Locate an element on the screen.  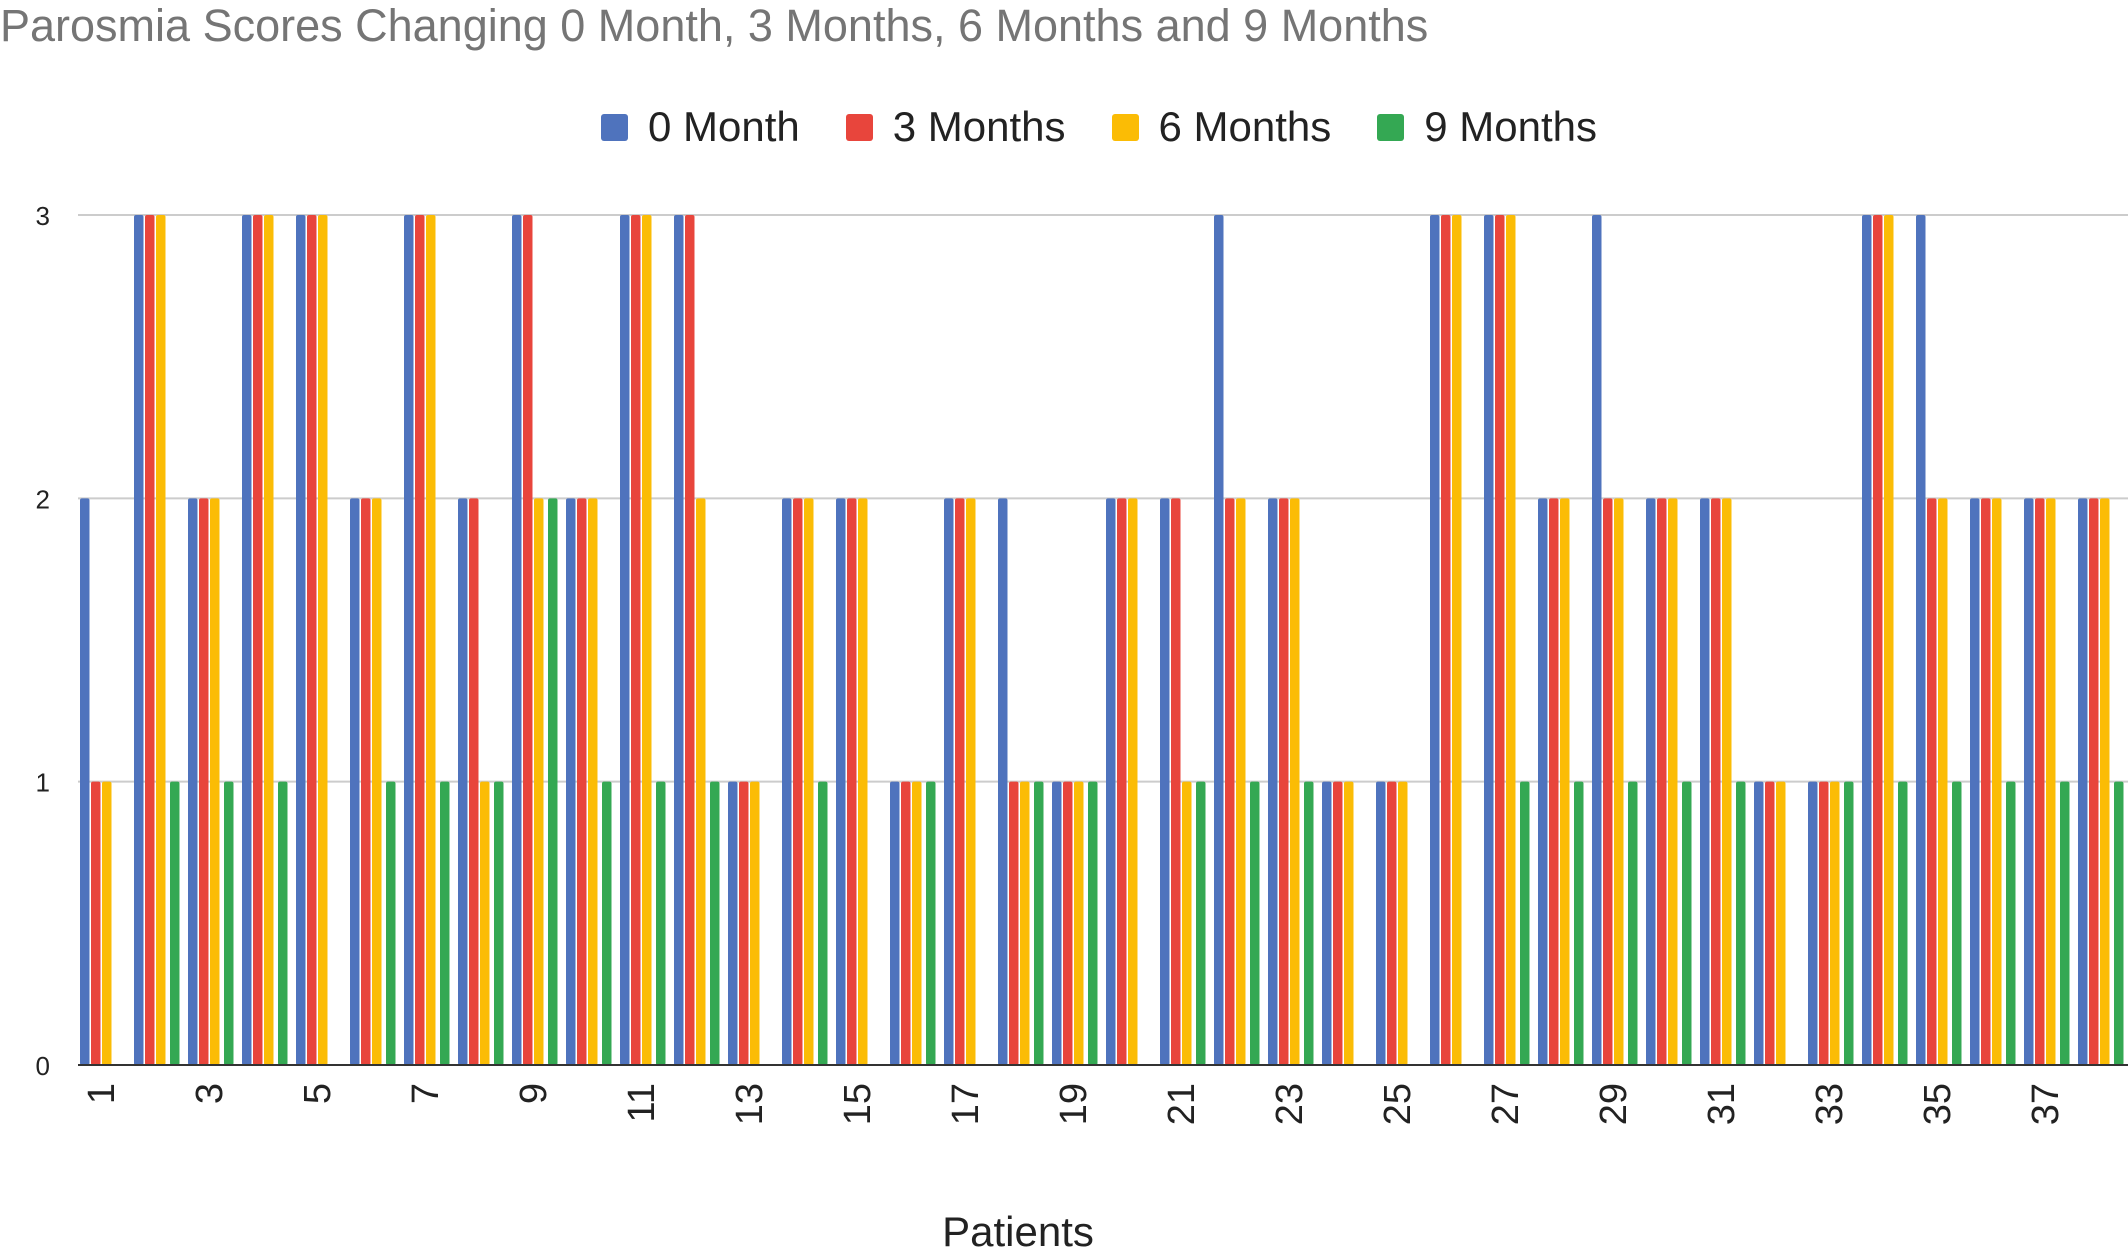
x-tick-label: 5 is located at coordinates (318, 1093).